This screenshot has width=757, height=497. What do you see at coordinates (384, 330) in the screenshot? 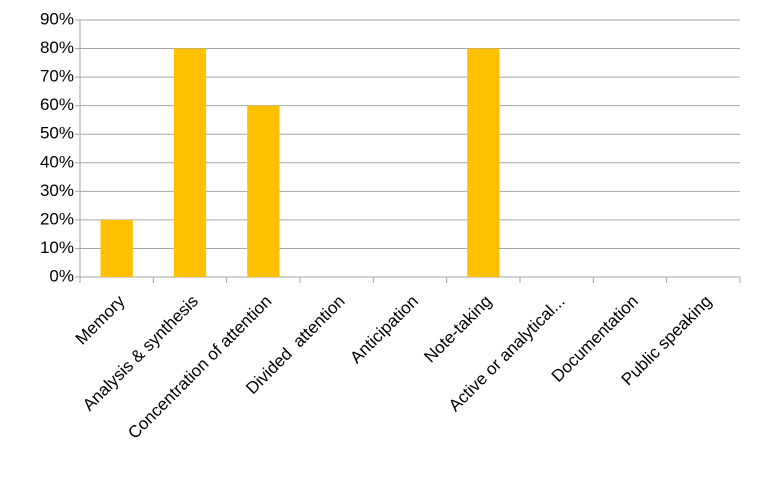
I see `x-tick-label: Anticipation` at bounding box center [384, 330].